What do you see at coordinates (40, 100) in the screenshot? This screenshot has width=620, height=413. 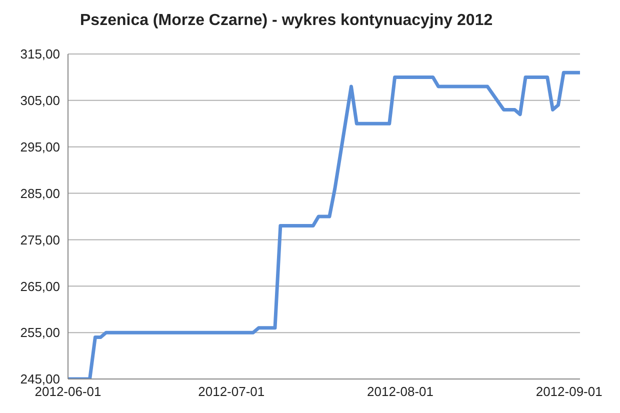 I see `y-tick-label: 305,00` at bounding box center [40, 100].